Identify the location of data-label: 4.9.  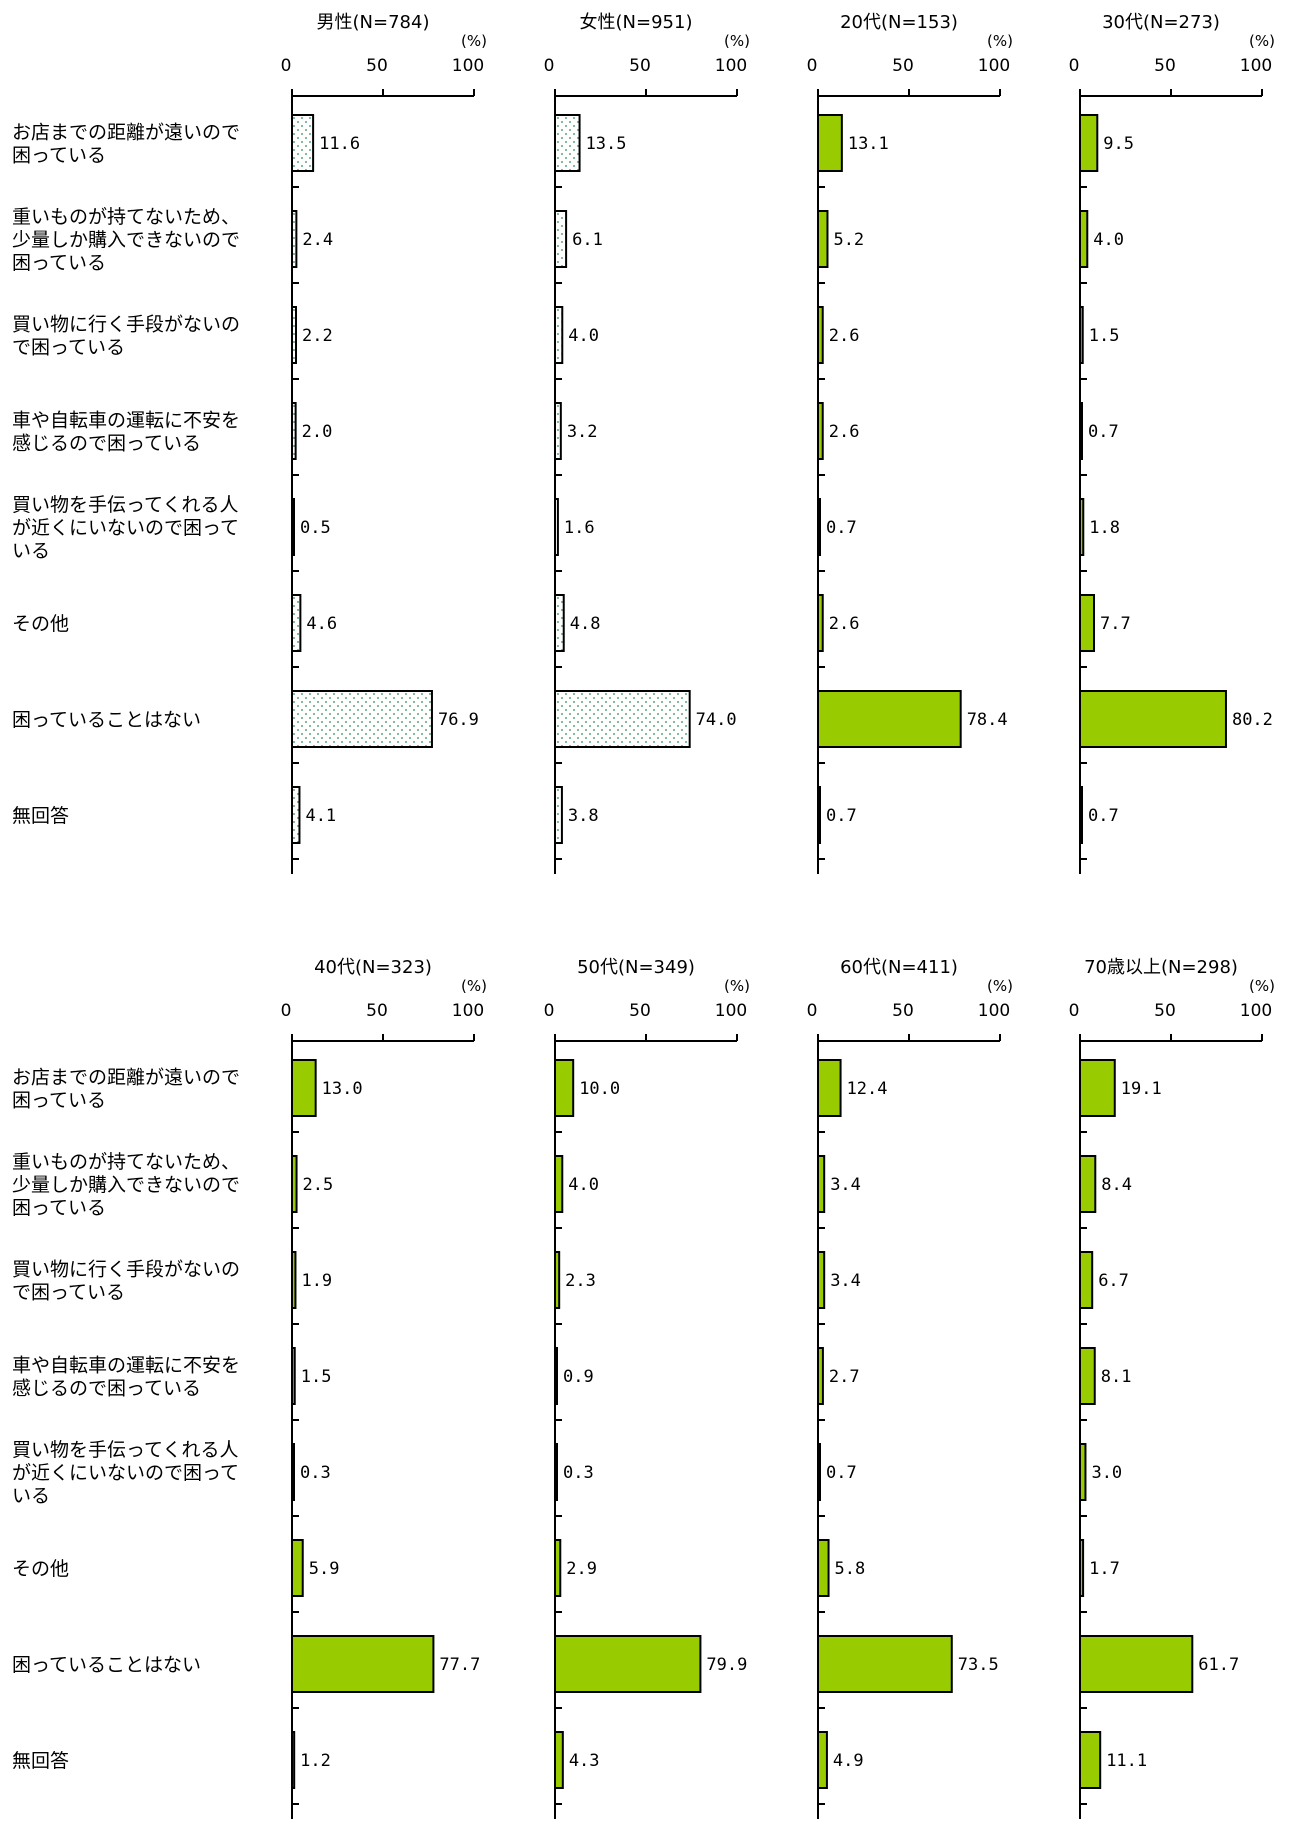
(848, 1761).